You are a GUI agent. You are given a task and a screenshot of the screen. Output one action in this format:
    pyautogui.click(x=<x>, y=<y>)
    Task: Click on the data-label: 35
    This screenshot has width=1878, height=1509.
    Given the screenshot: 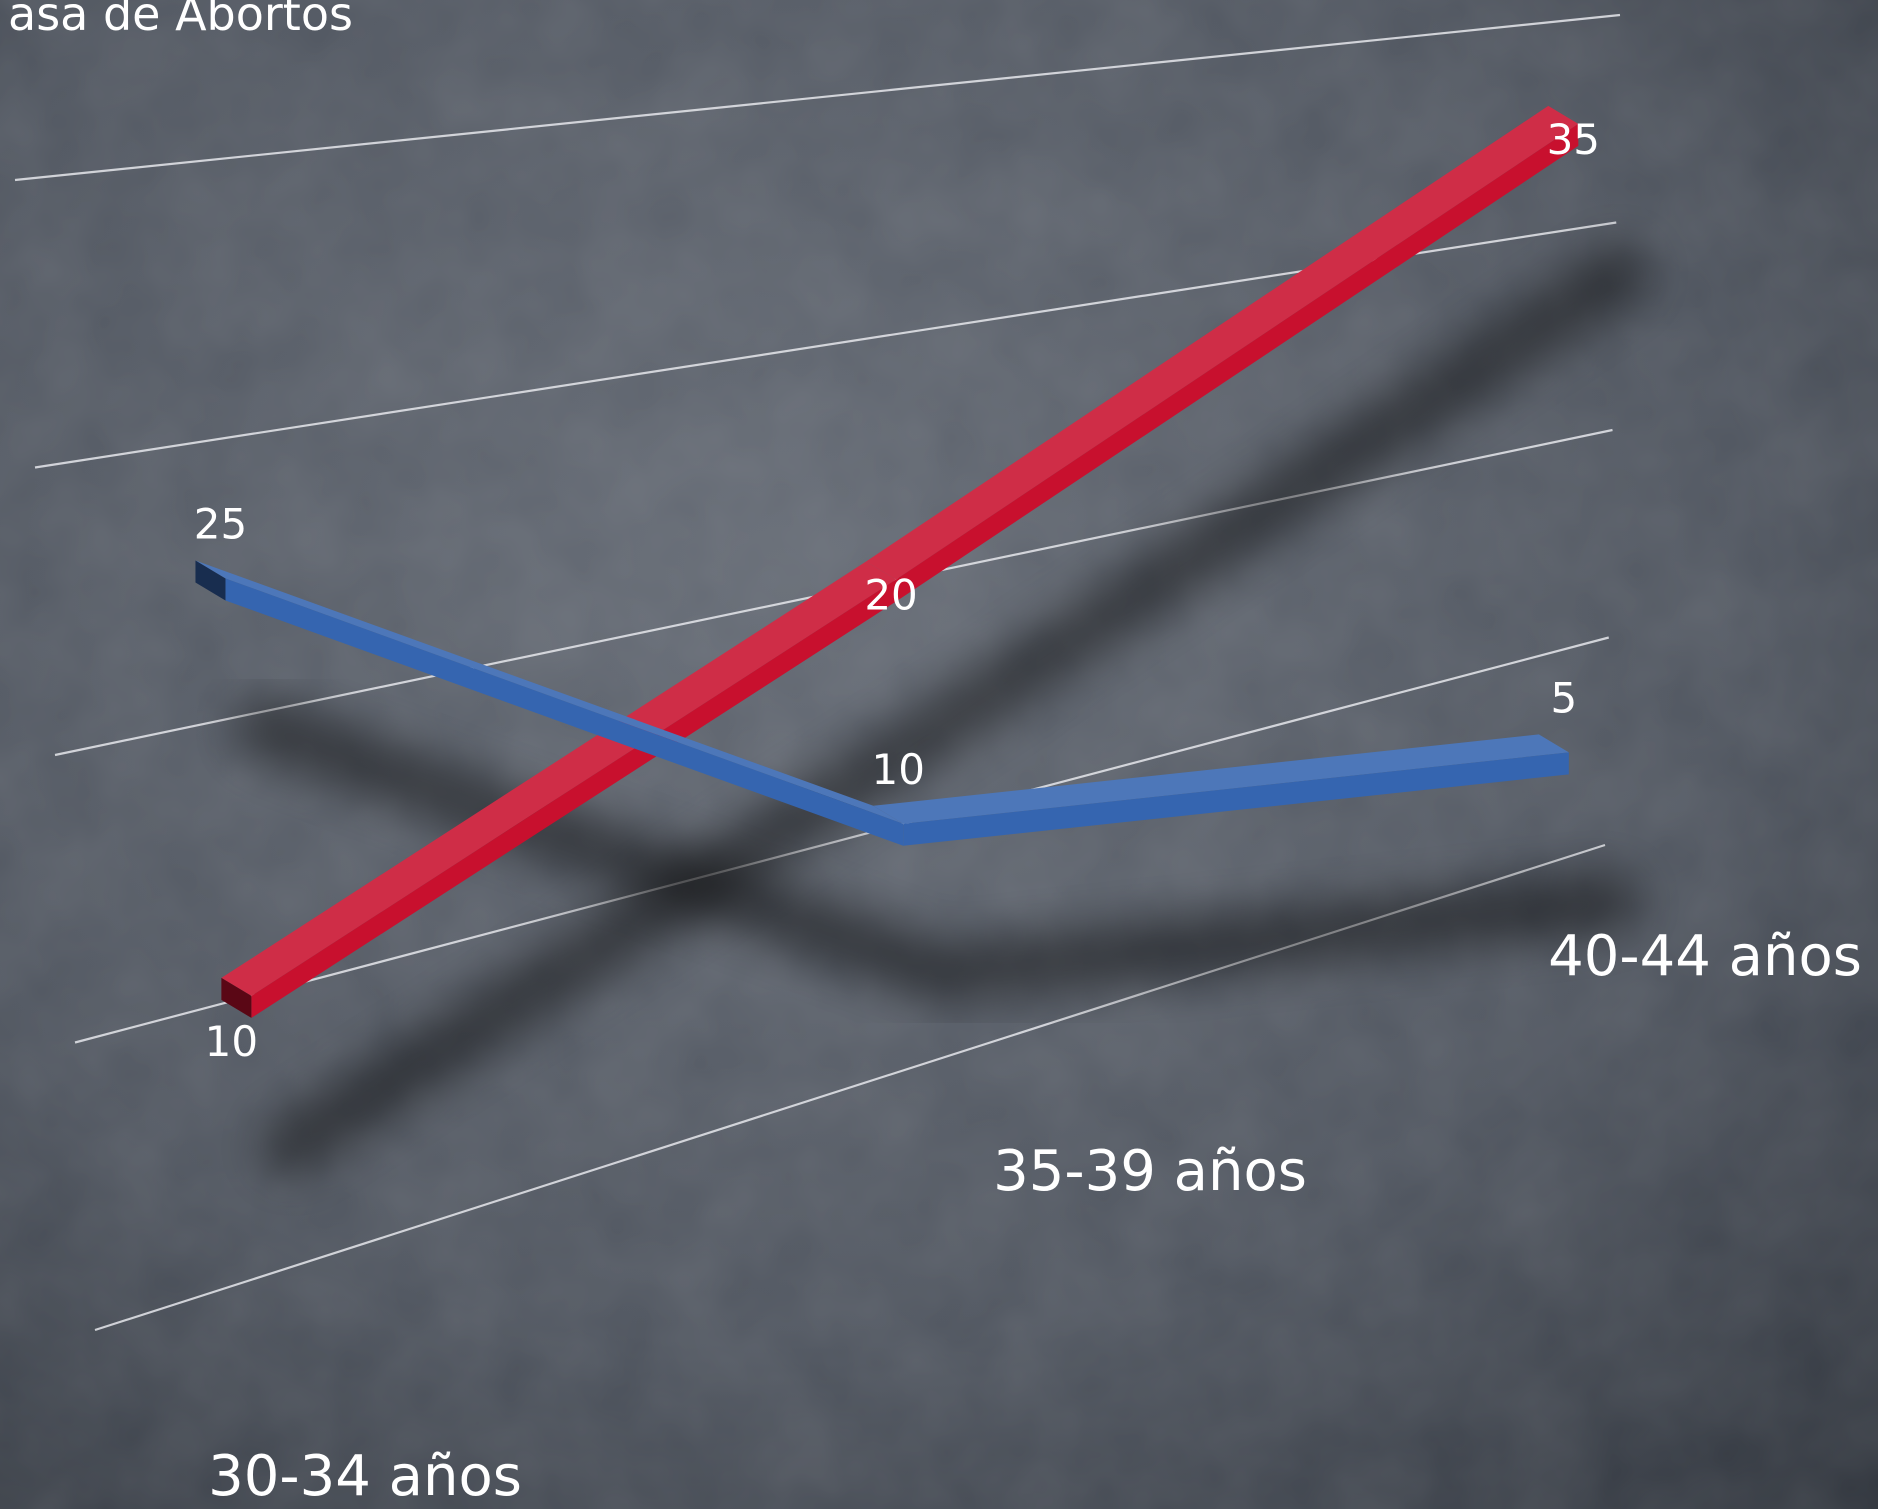 What is the action you would take?
    pyautogui.click(x=1573, y=139)
    